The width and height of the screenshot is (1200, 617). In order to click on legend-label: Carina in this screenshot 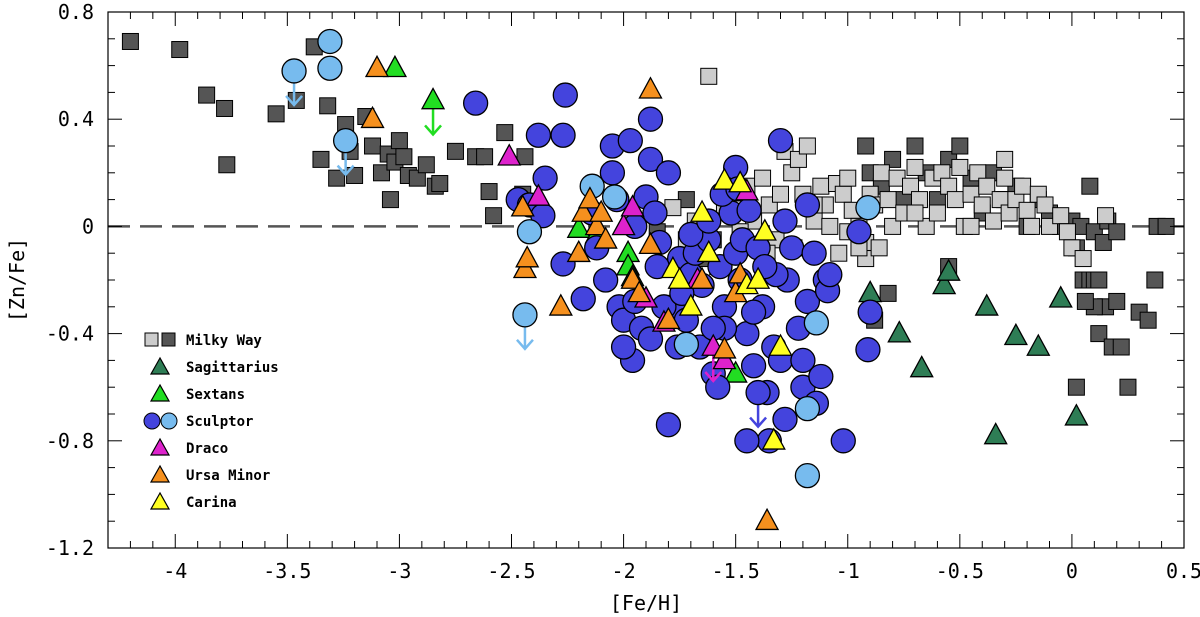, I will do `click(211, 503)`.